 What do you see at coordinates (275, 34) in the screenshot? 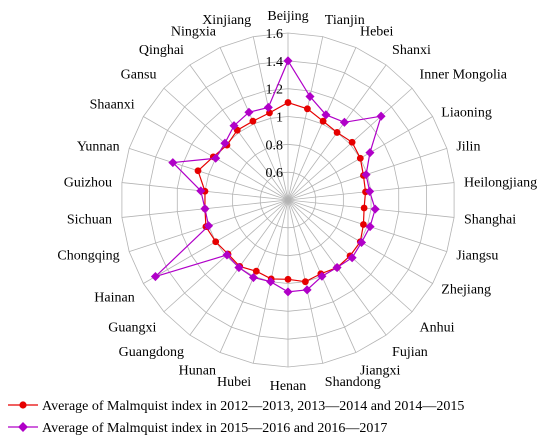
I see `radial-tick-label: 1.6` at bounding box center [275, 34].